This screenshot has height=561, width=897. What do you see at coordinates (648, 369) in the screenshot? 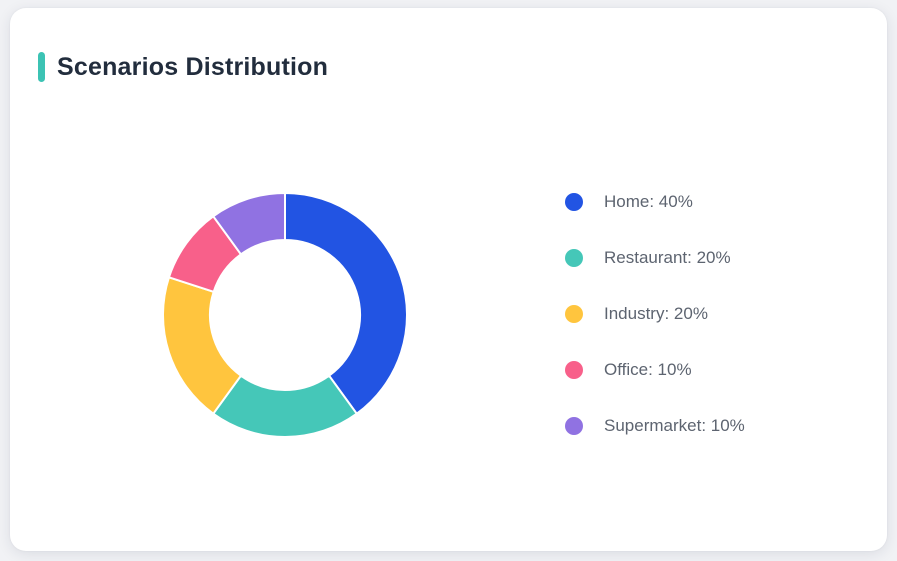
I see `legend-label: Office: 10%` at bounding box center [648, 369].